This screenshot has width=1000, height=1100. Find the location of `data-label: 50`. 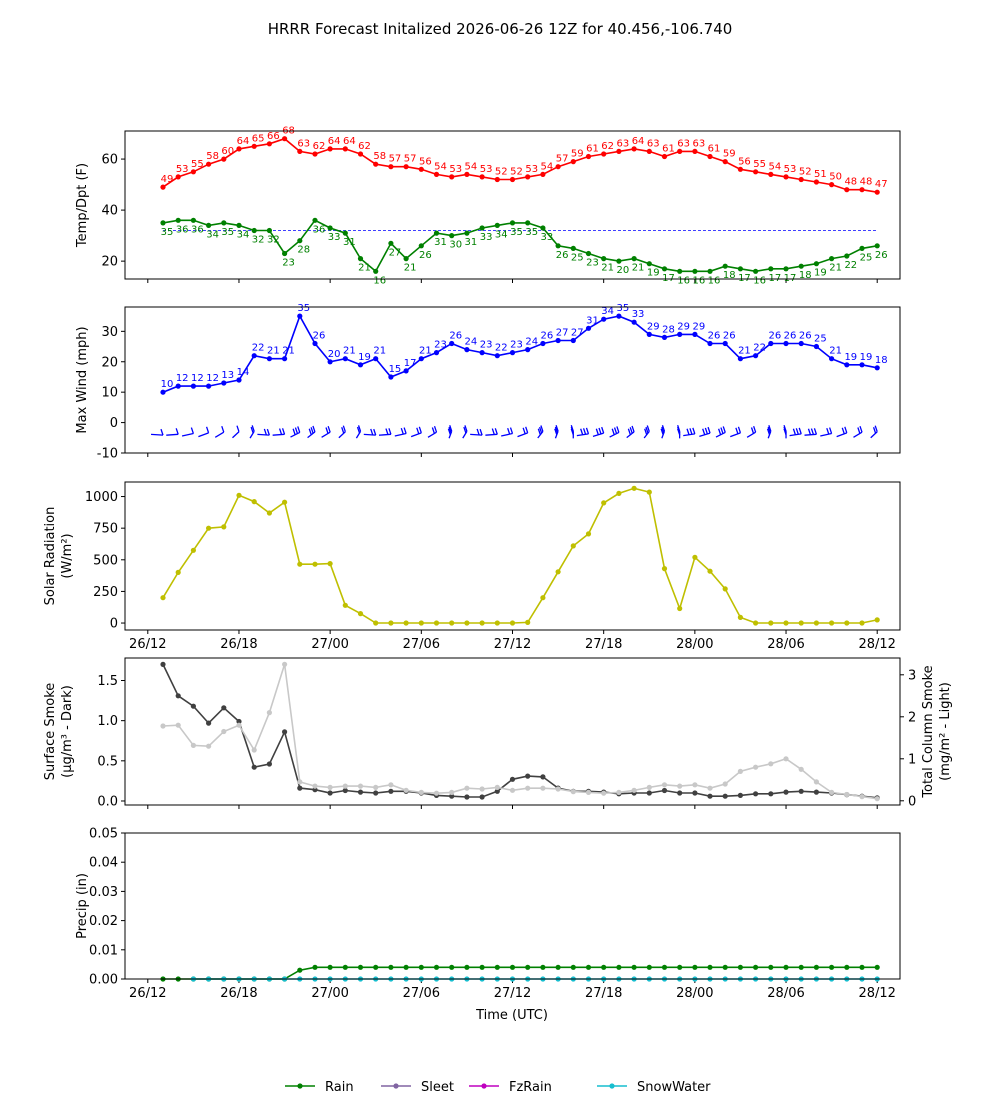

data-label: 50 is located at coordinates (835, 177).